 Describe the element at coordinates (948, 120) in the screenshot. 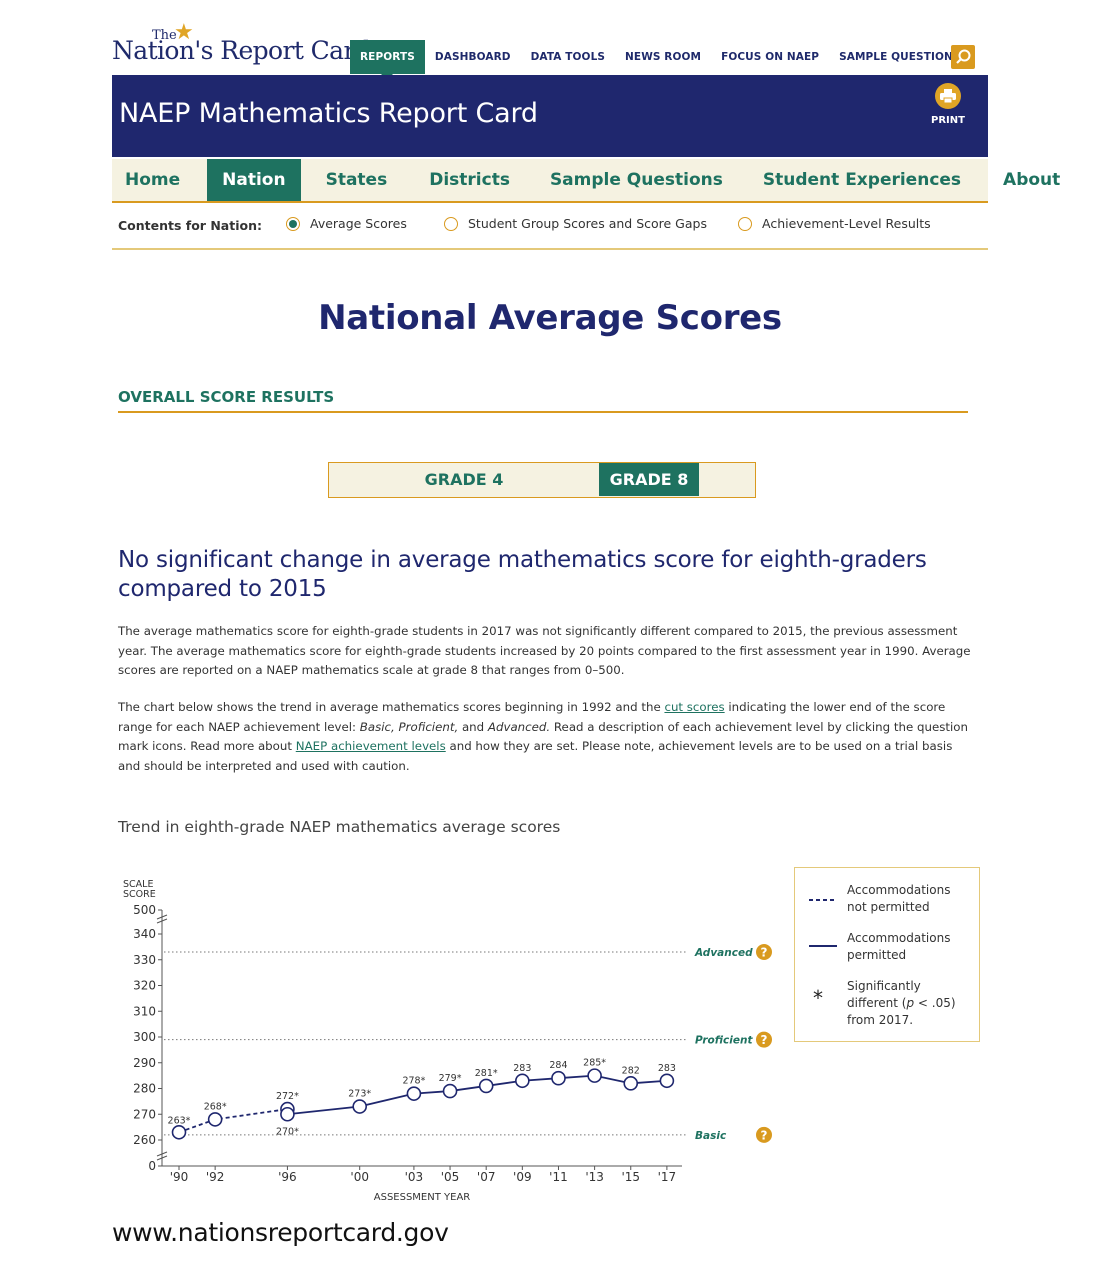

I see `print-label: PRINT` at that location.